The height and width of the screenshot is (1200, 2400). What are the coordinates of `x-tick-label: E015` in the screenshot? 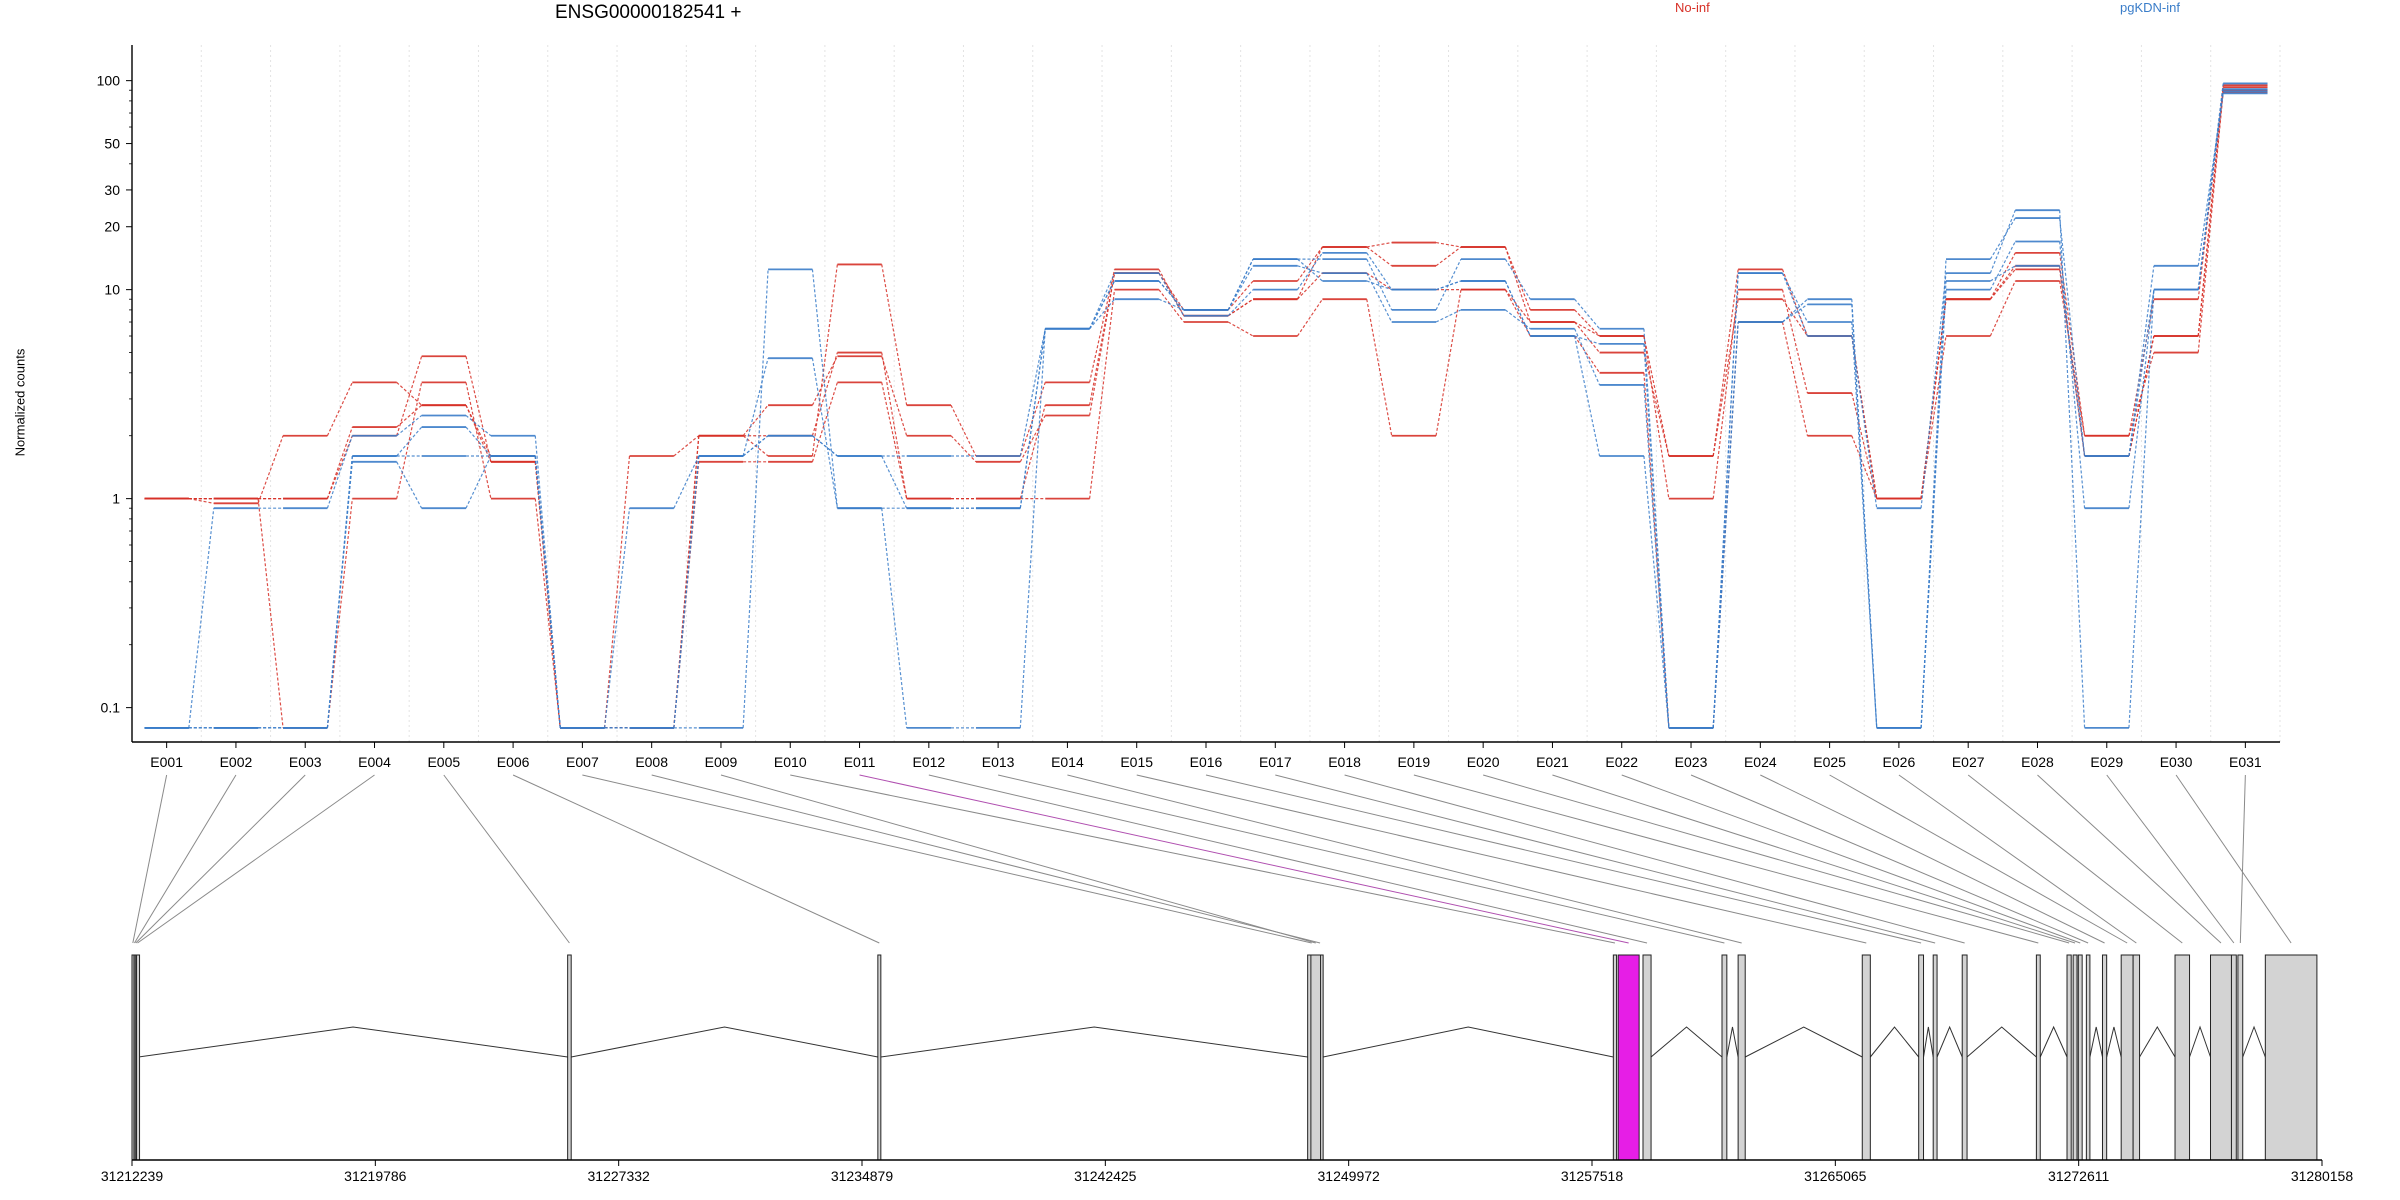 It's located at (1136, 762).